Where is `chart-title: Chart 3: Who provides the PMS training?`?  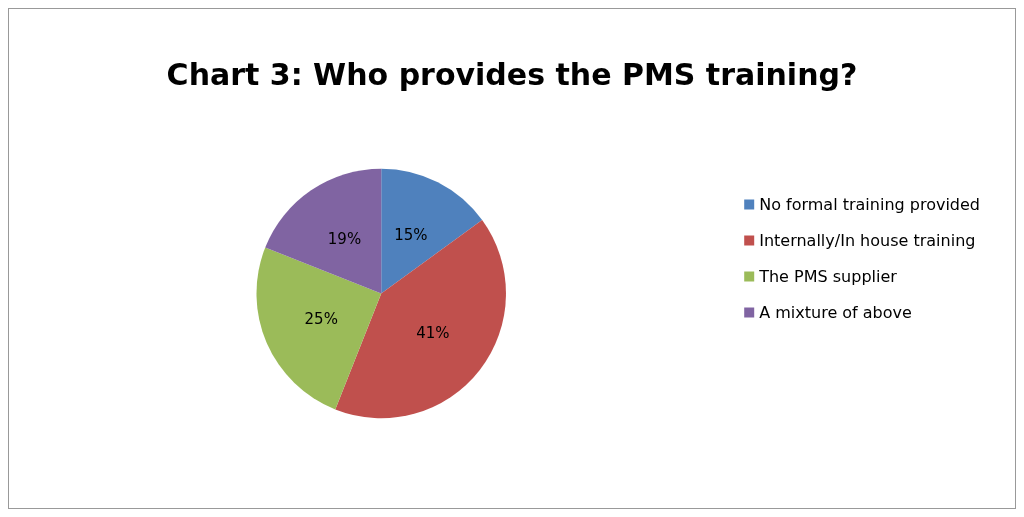
chart-title: Chart 3: Who provides the PMS training? is located at coordinates (512, 74).